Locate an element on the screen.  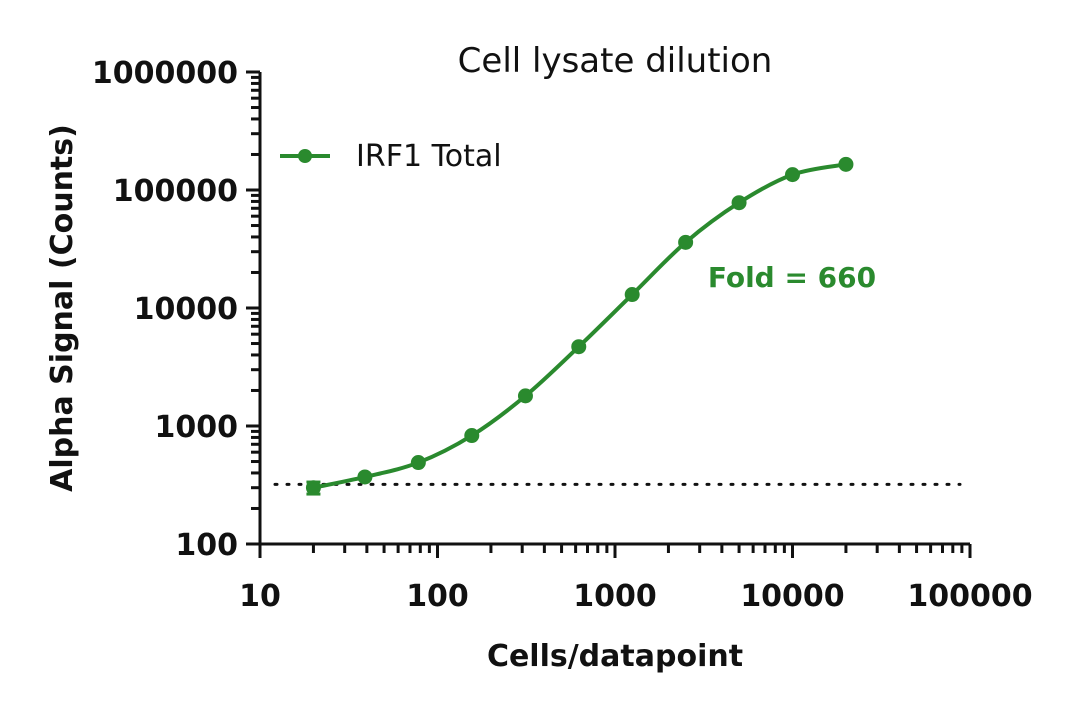
y-tick-label: 1000 is located at coordinates (197, 427).